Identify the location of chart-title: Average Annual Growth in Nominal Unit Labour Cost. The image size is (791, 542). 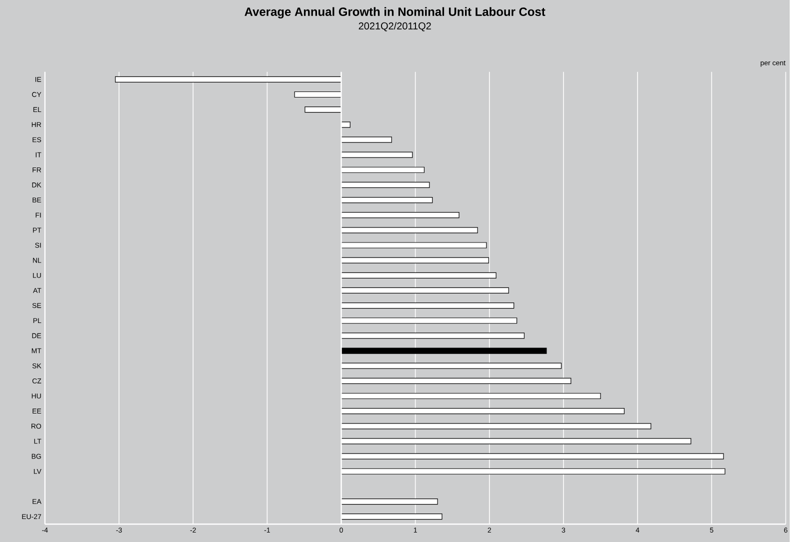
(395, 12).